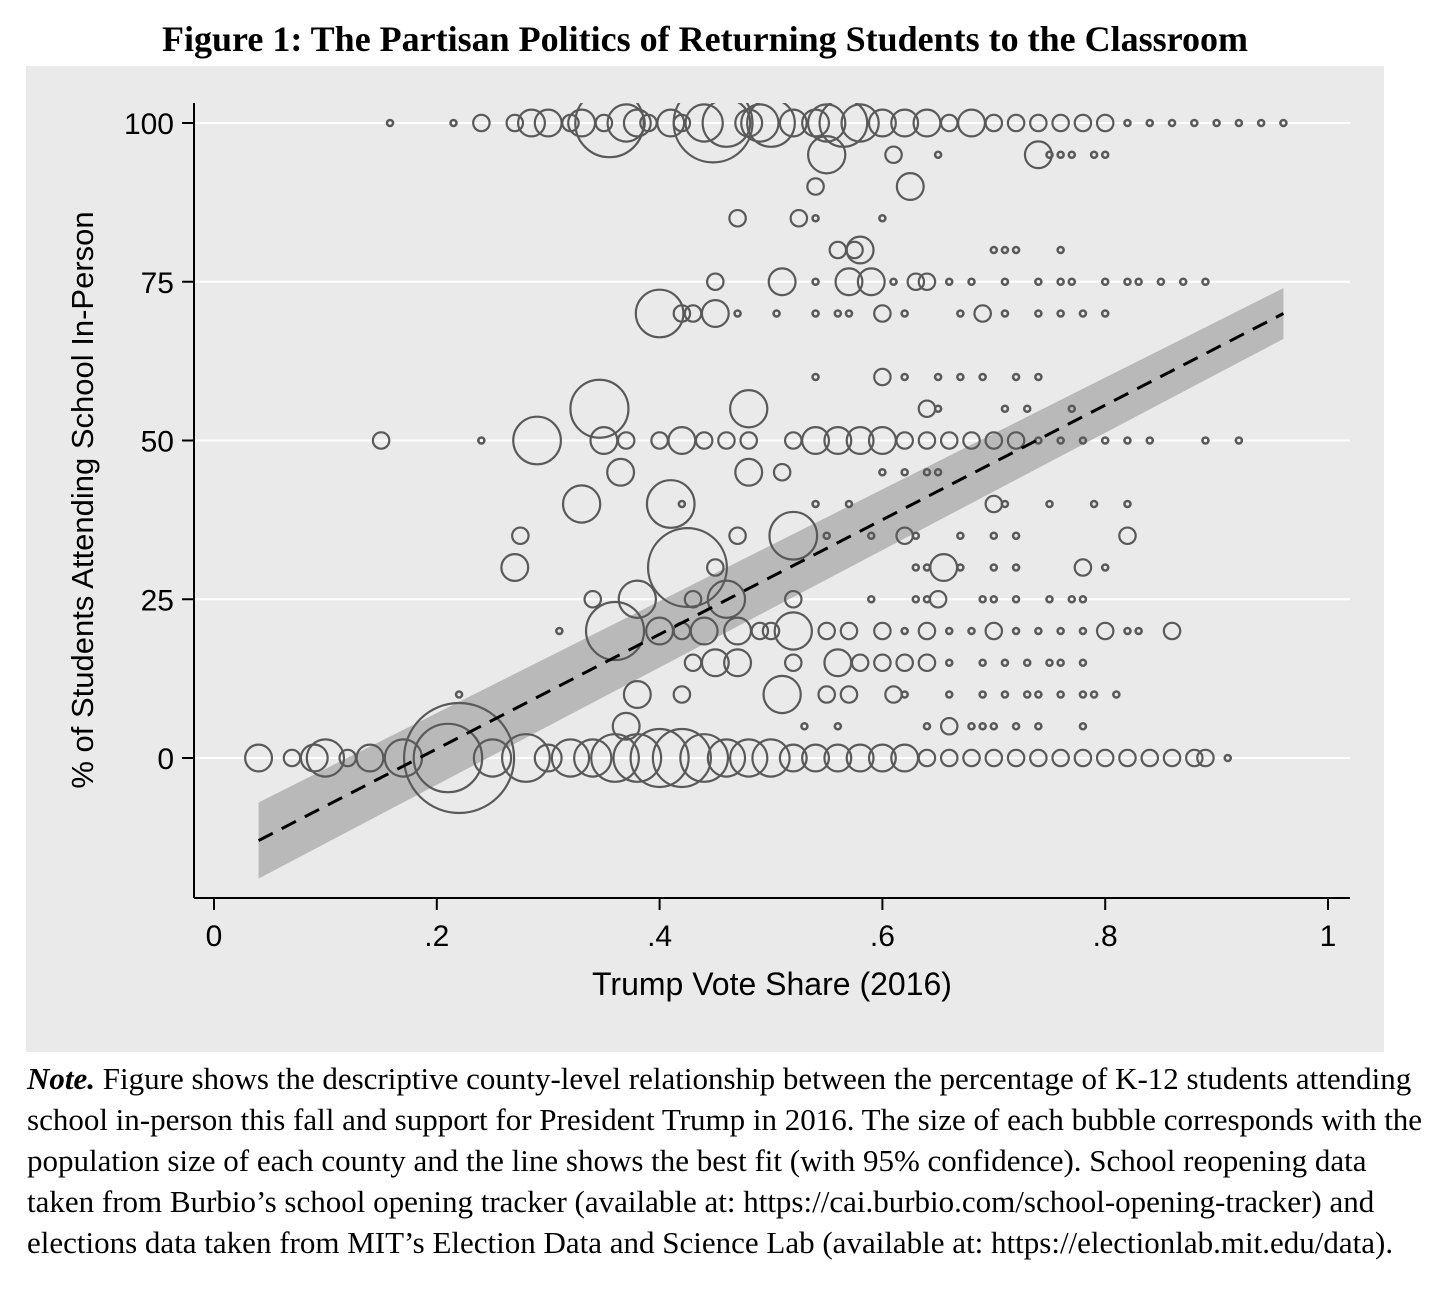 Image resolution: width=1456 pixels, height=1315 pixels. I want to click on y-tick-label: 50, so click(157, 442).